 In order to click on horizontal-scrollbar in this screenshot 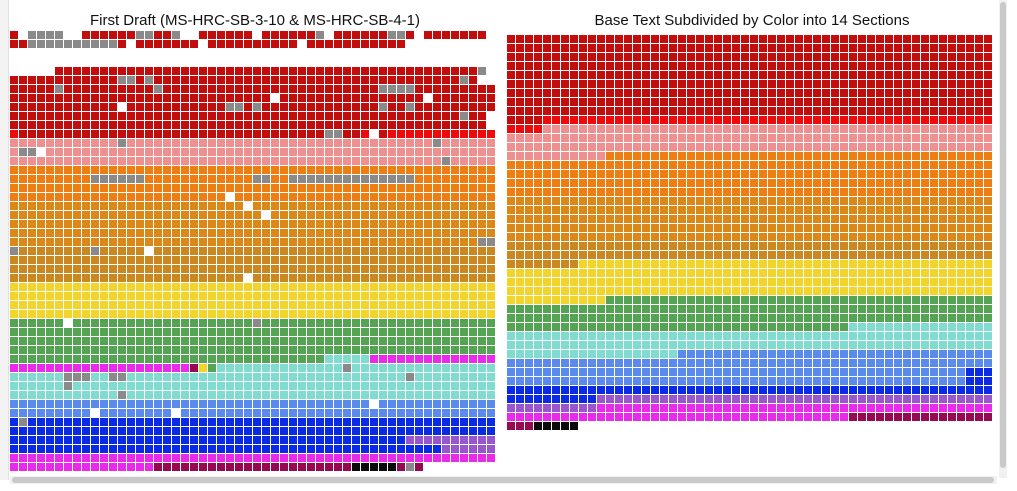, I will do `click(503, 480)`.